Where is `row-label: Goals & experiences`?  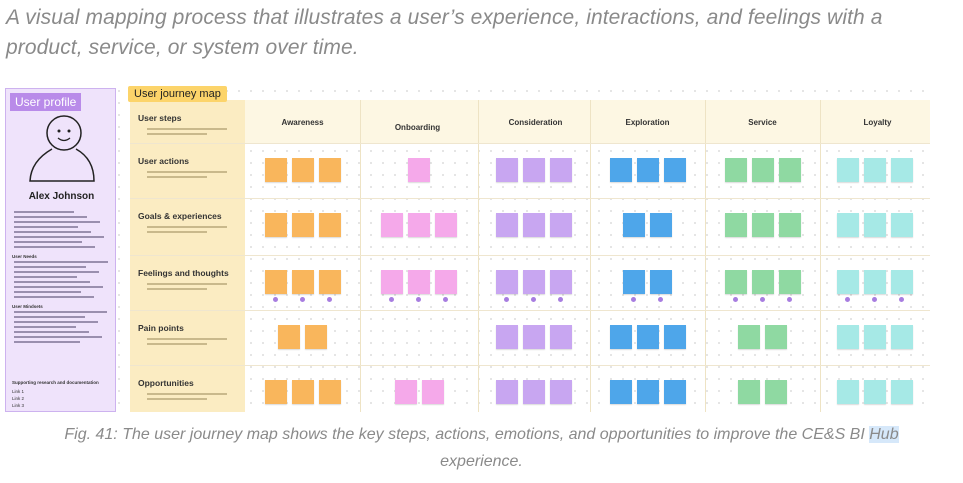 row-label: Goals & experiences is located at coordinates (180, 216).